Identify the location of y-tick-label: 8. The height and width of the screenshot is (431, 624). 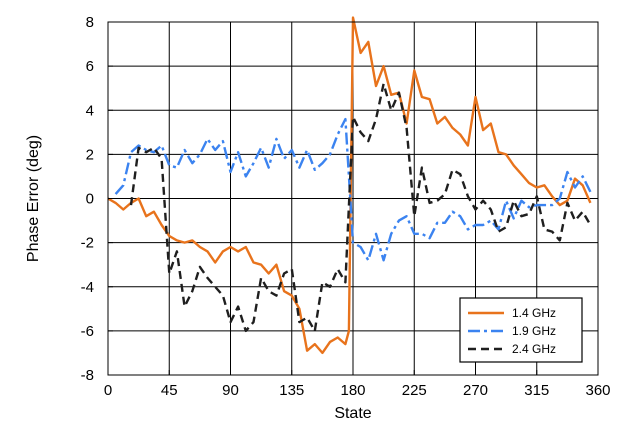
(90, 22).